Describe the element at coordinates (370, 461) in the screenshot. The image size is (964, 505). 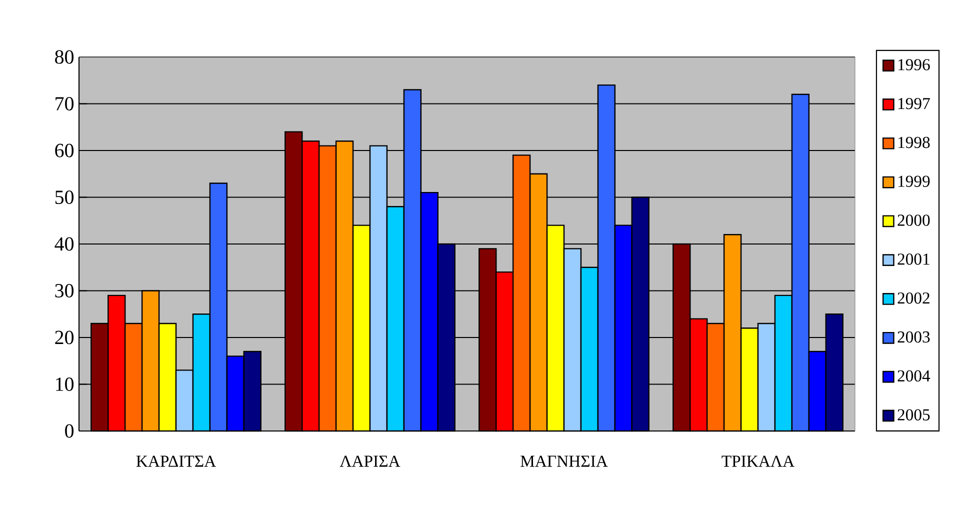
I see `x-tick-label: ΛΑΡΙΣΑ` at that location.